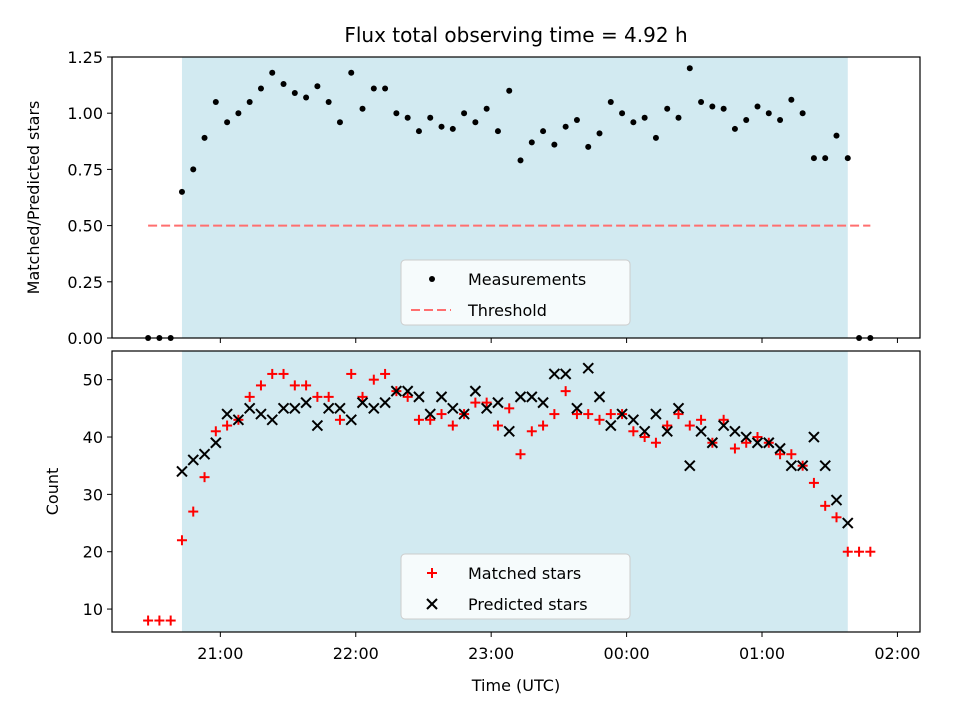 Image resolution: width=960 pixels, height=720 pixels. What do you see at coordinates (507, 310) in the screenshot?
I see `legend-entry-label: Threshold` at bounding box center [507, 310].